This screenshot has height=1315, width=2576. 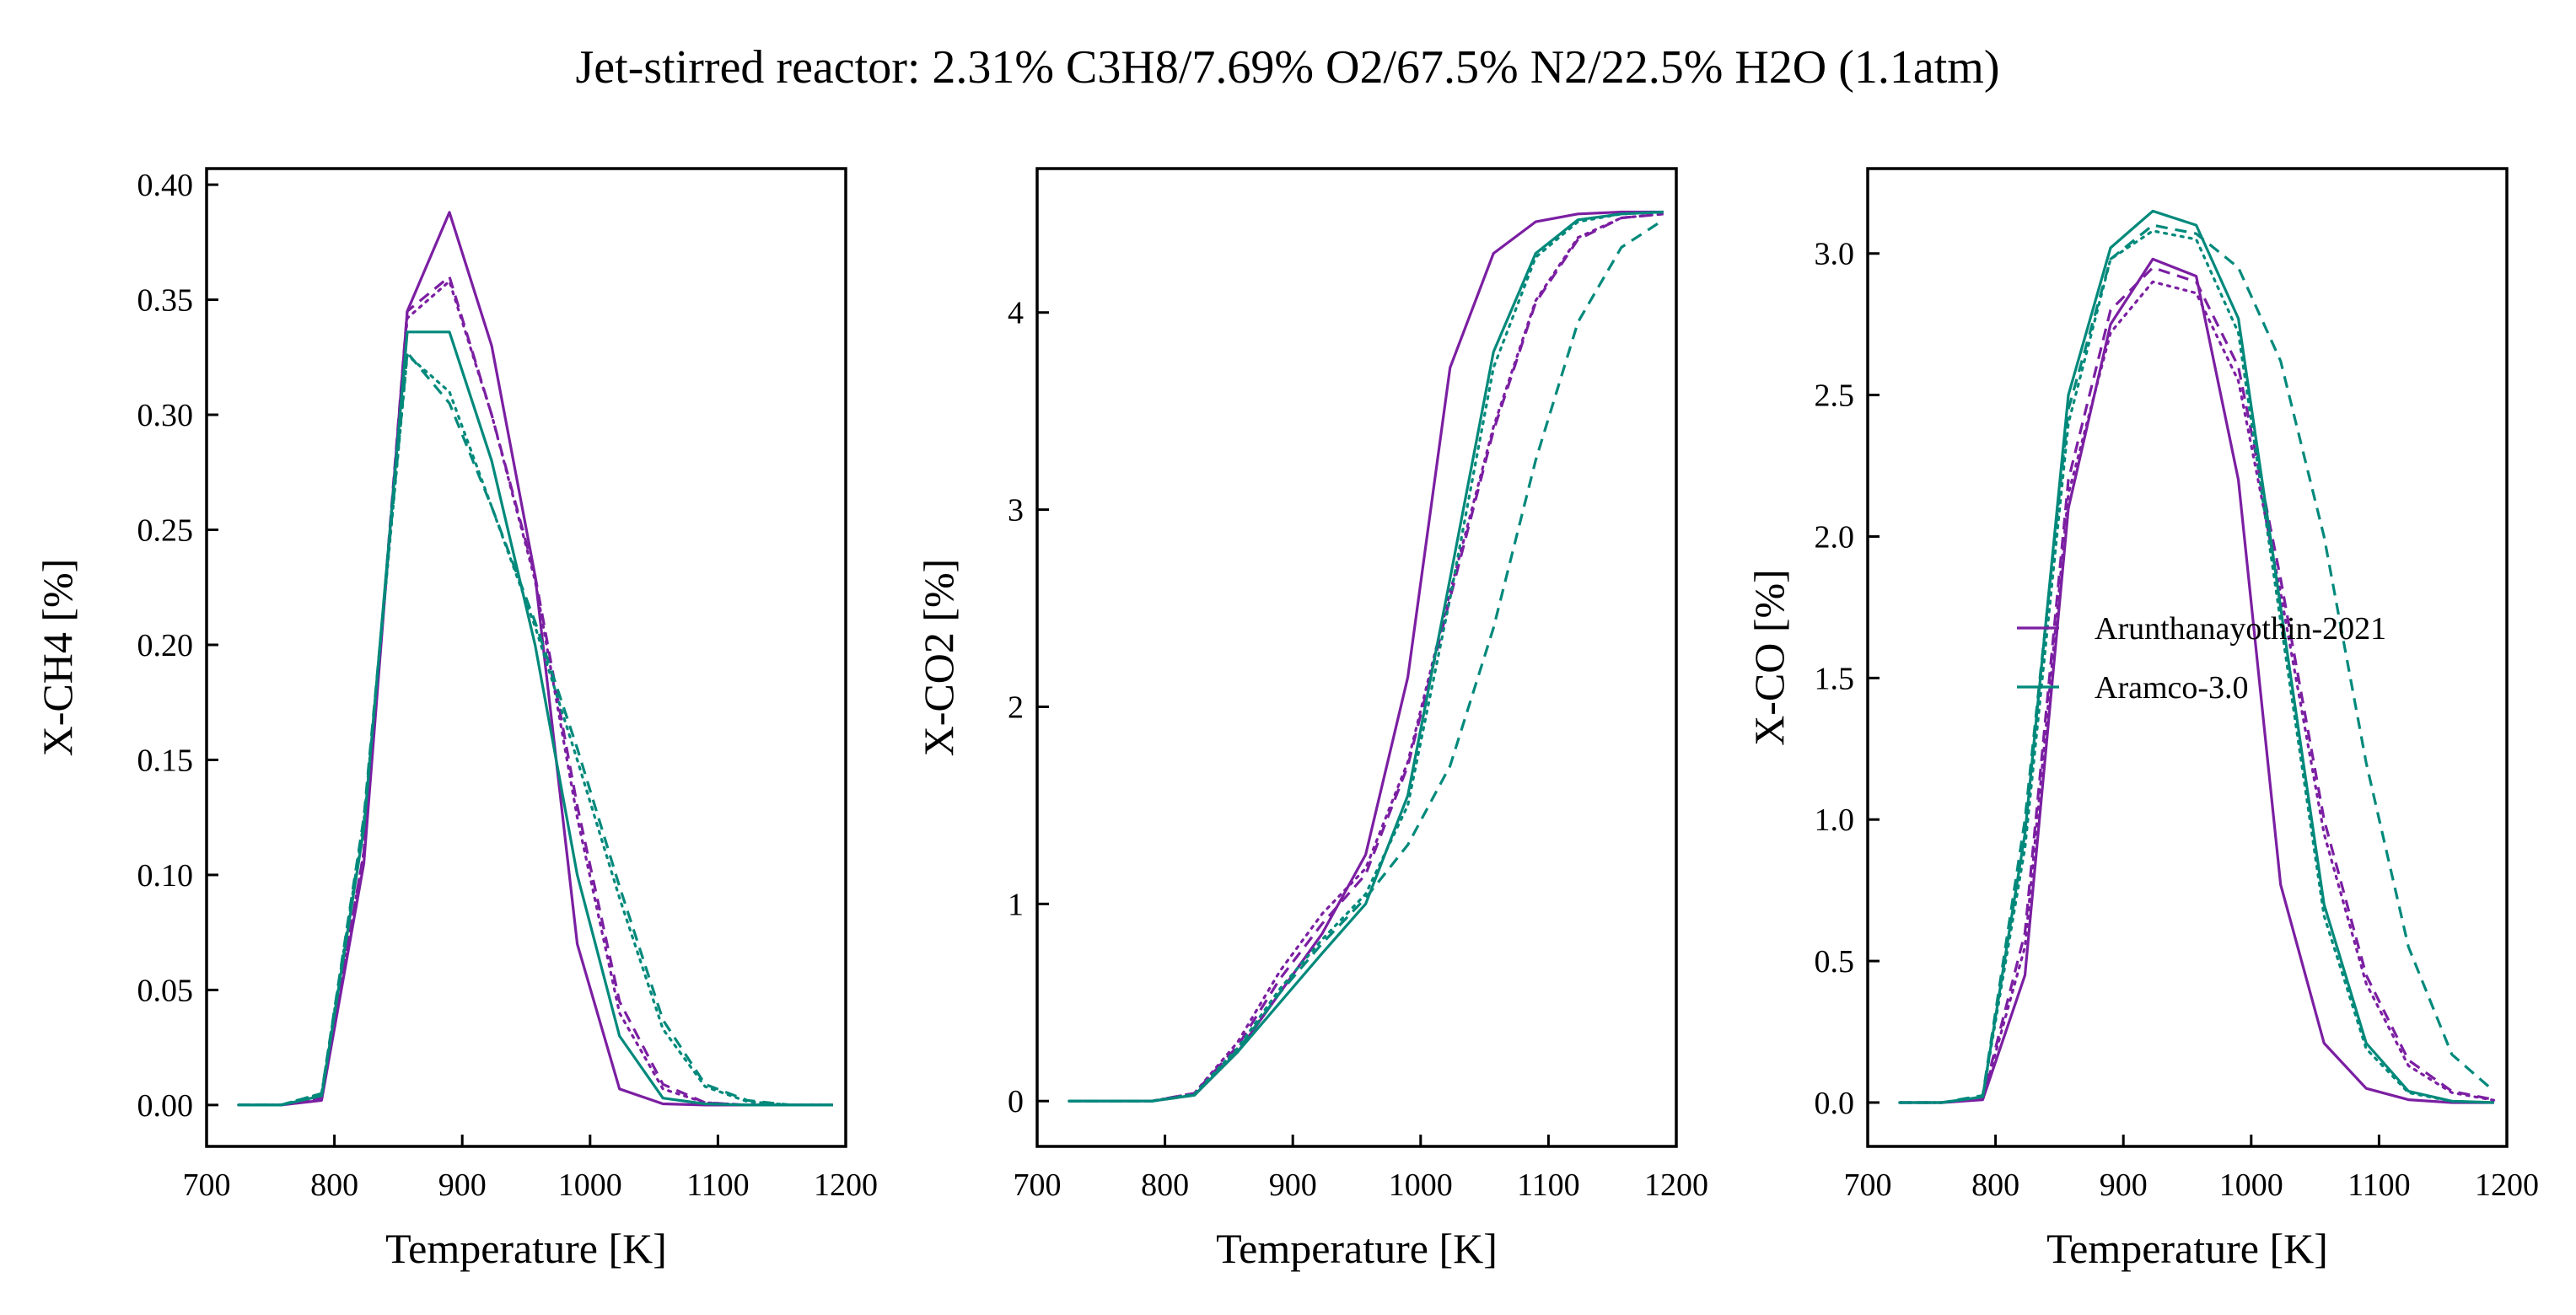 What do you see at coordinates (58, 658) in the screenshot?
I see `y-axis-label: X-CH4 [%]` at bounding box center [58, 658].